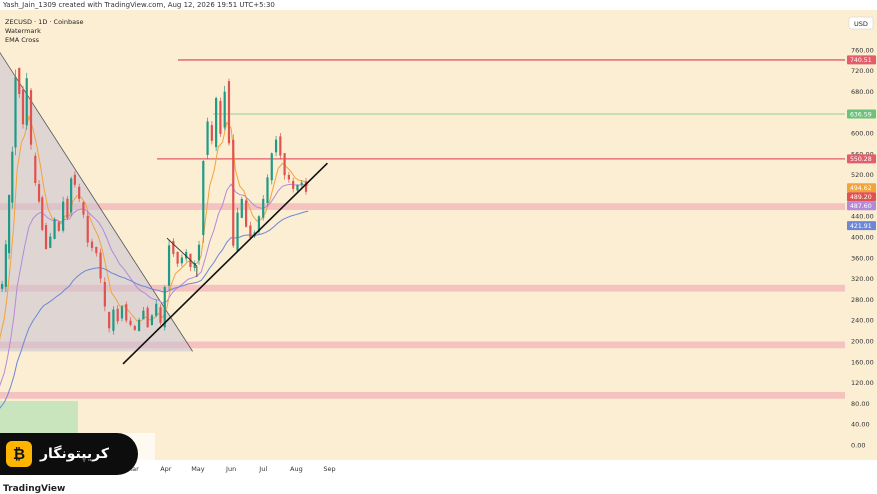 The image size is (877, 494). What do you see at coordinates (225, 263) in the screenshot?
I see `ascending-support-trendline` at bounding box center [225, 263].